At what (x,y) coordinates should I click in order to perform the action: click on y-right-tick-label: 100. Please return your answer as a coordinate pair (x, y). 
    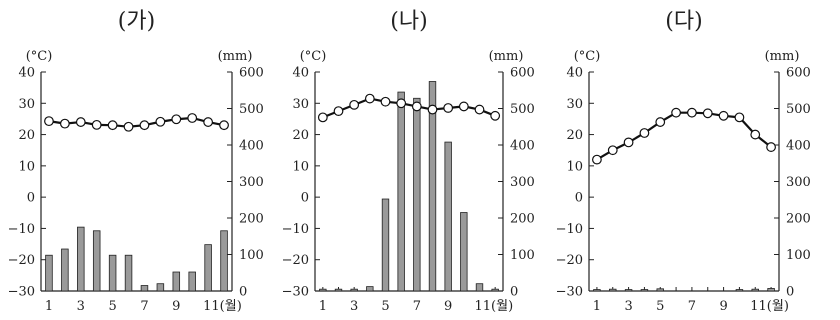
    Looking at the image, I should click on (251, 255).